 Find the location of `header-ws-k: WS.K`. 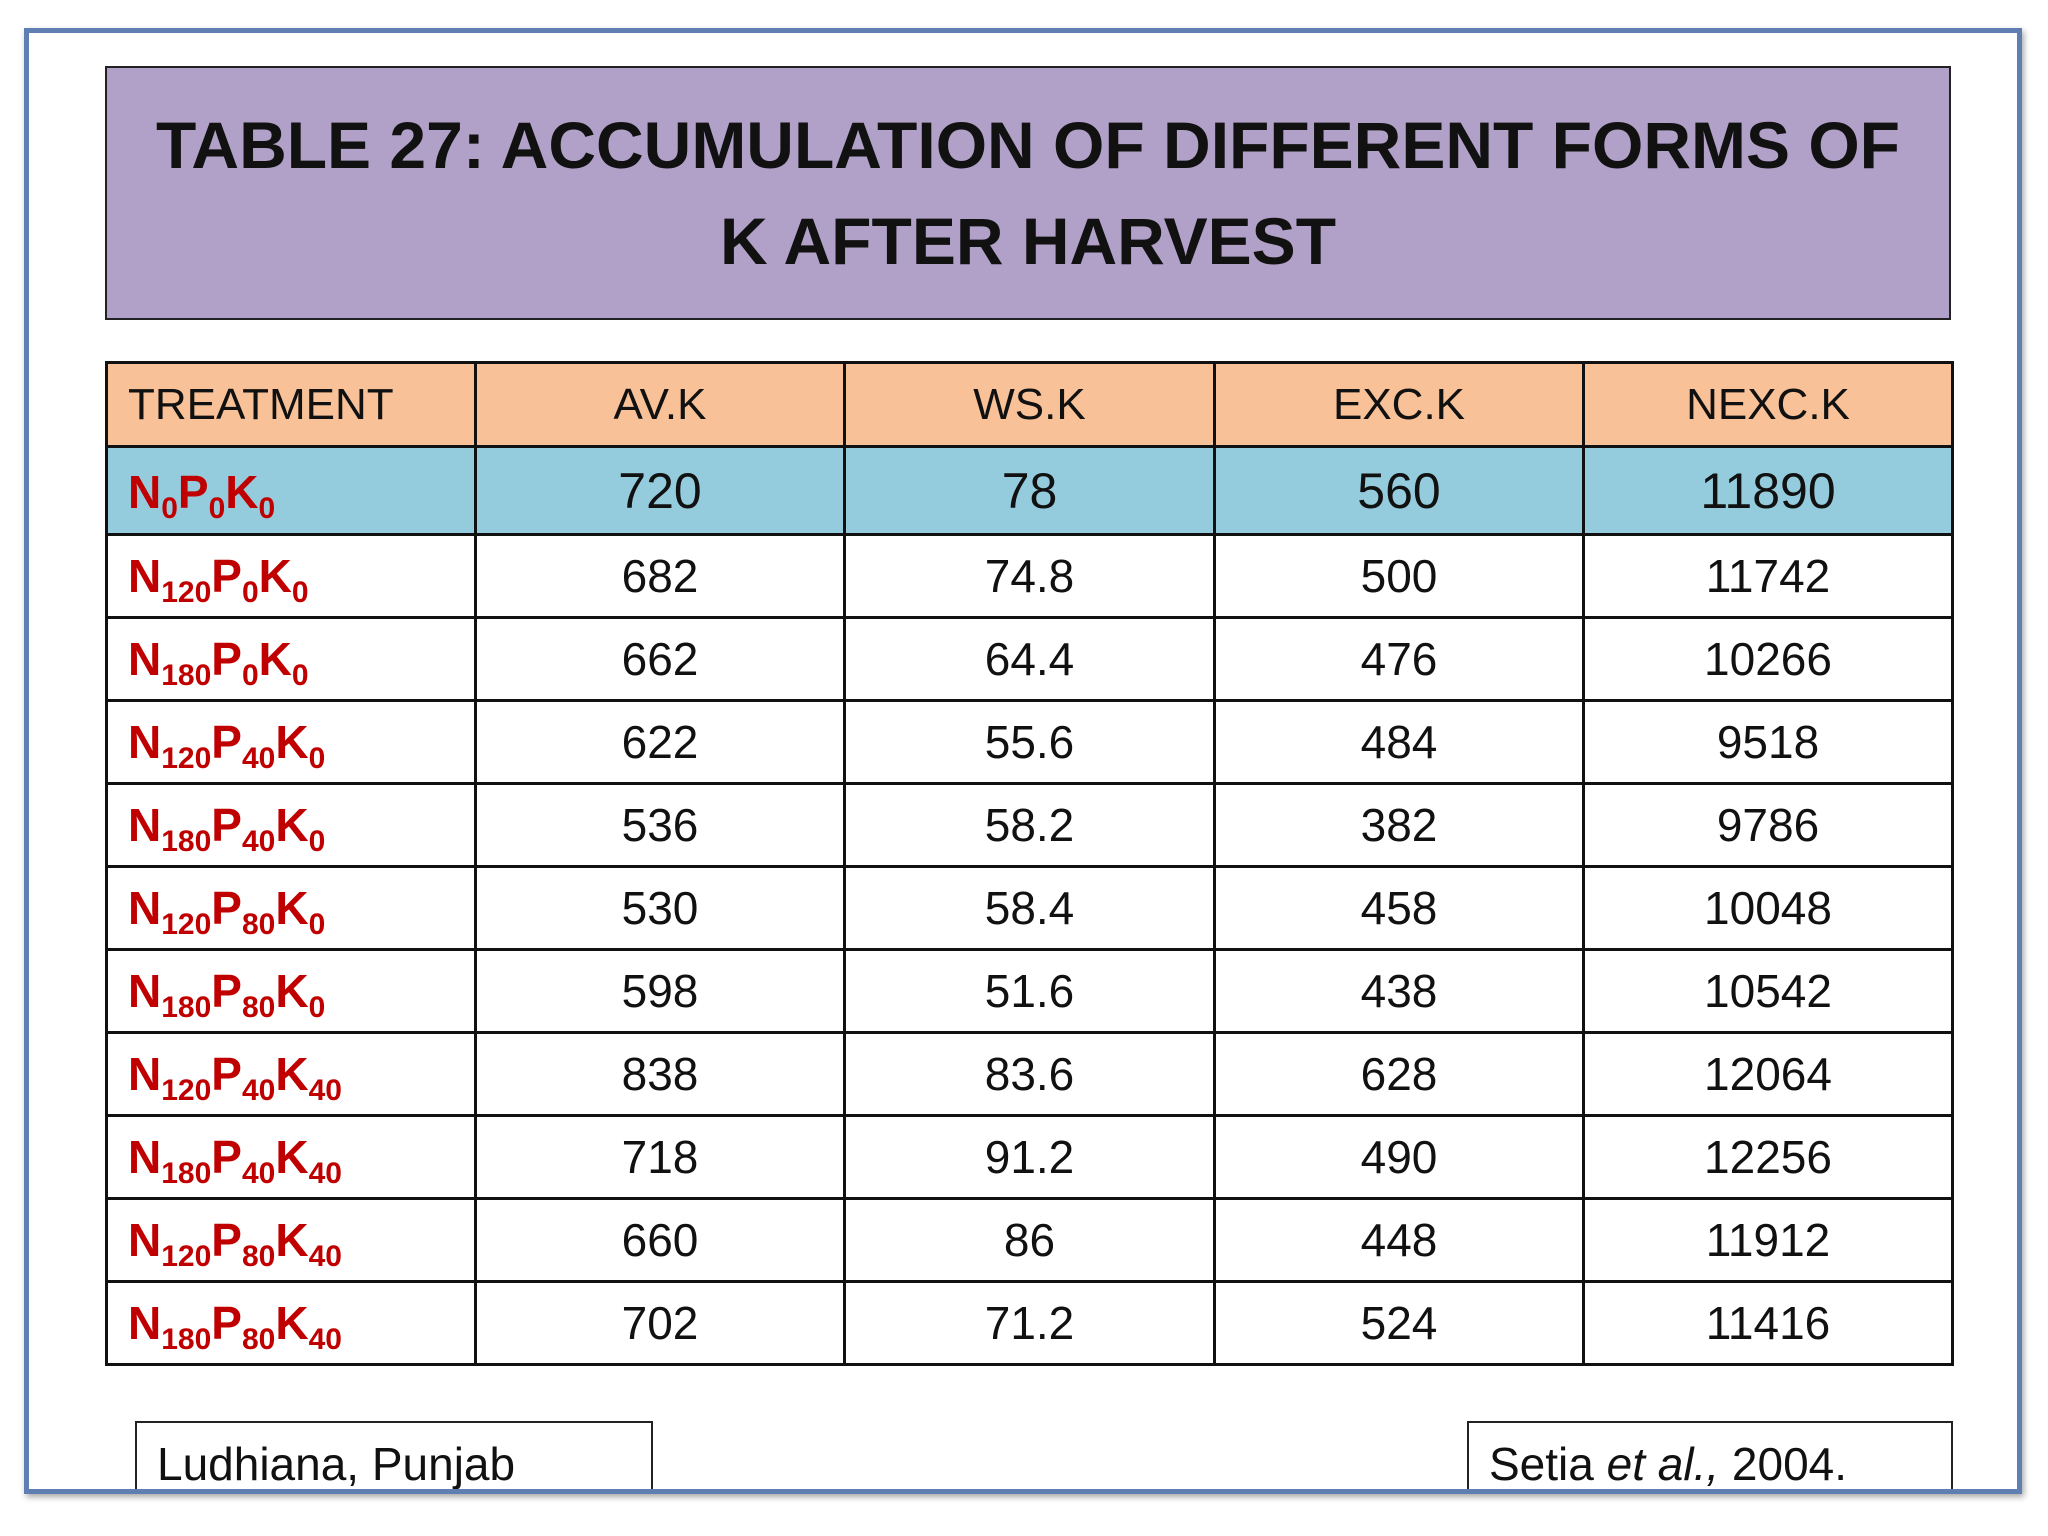

header-ws-k: WS.K is located at coordinates (1029, 404).